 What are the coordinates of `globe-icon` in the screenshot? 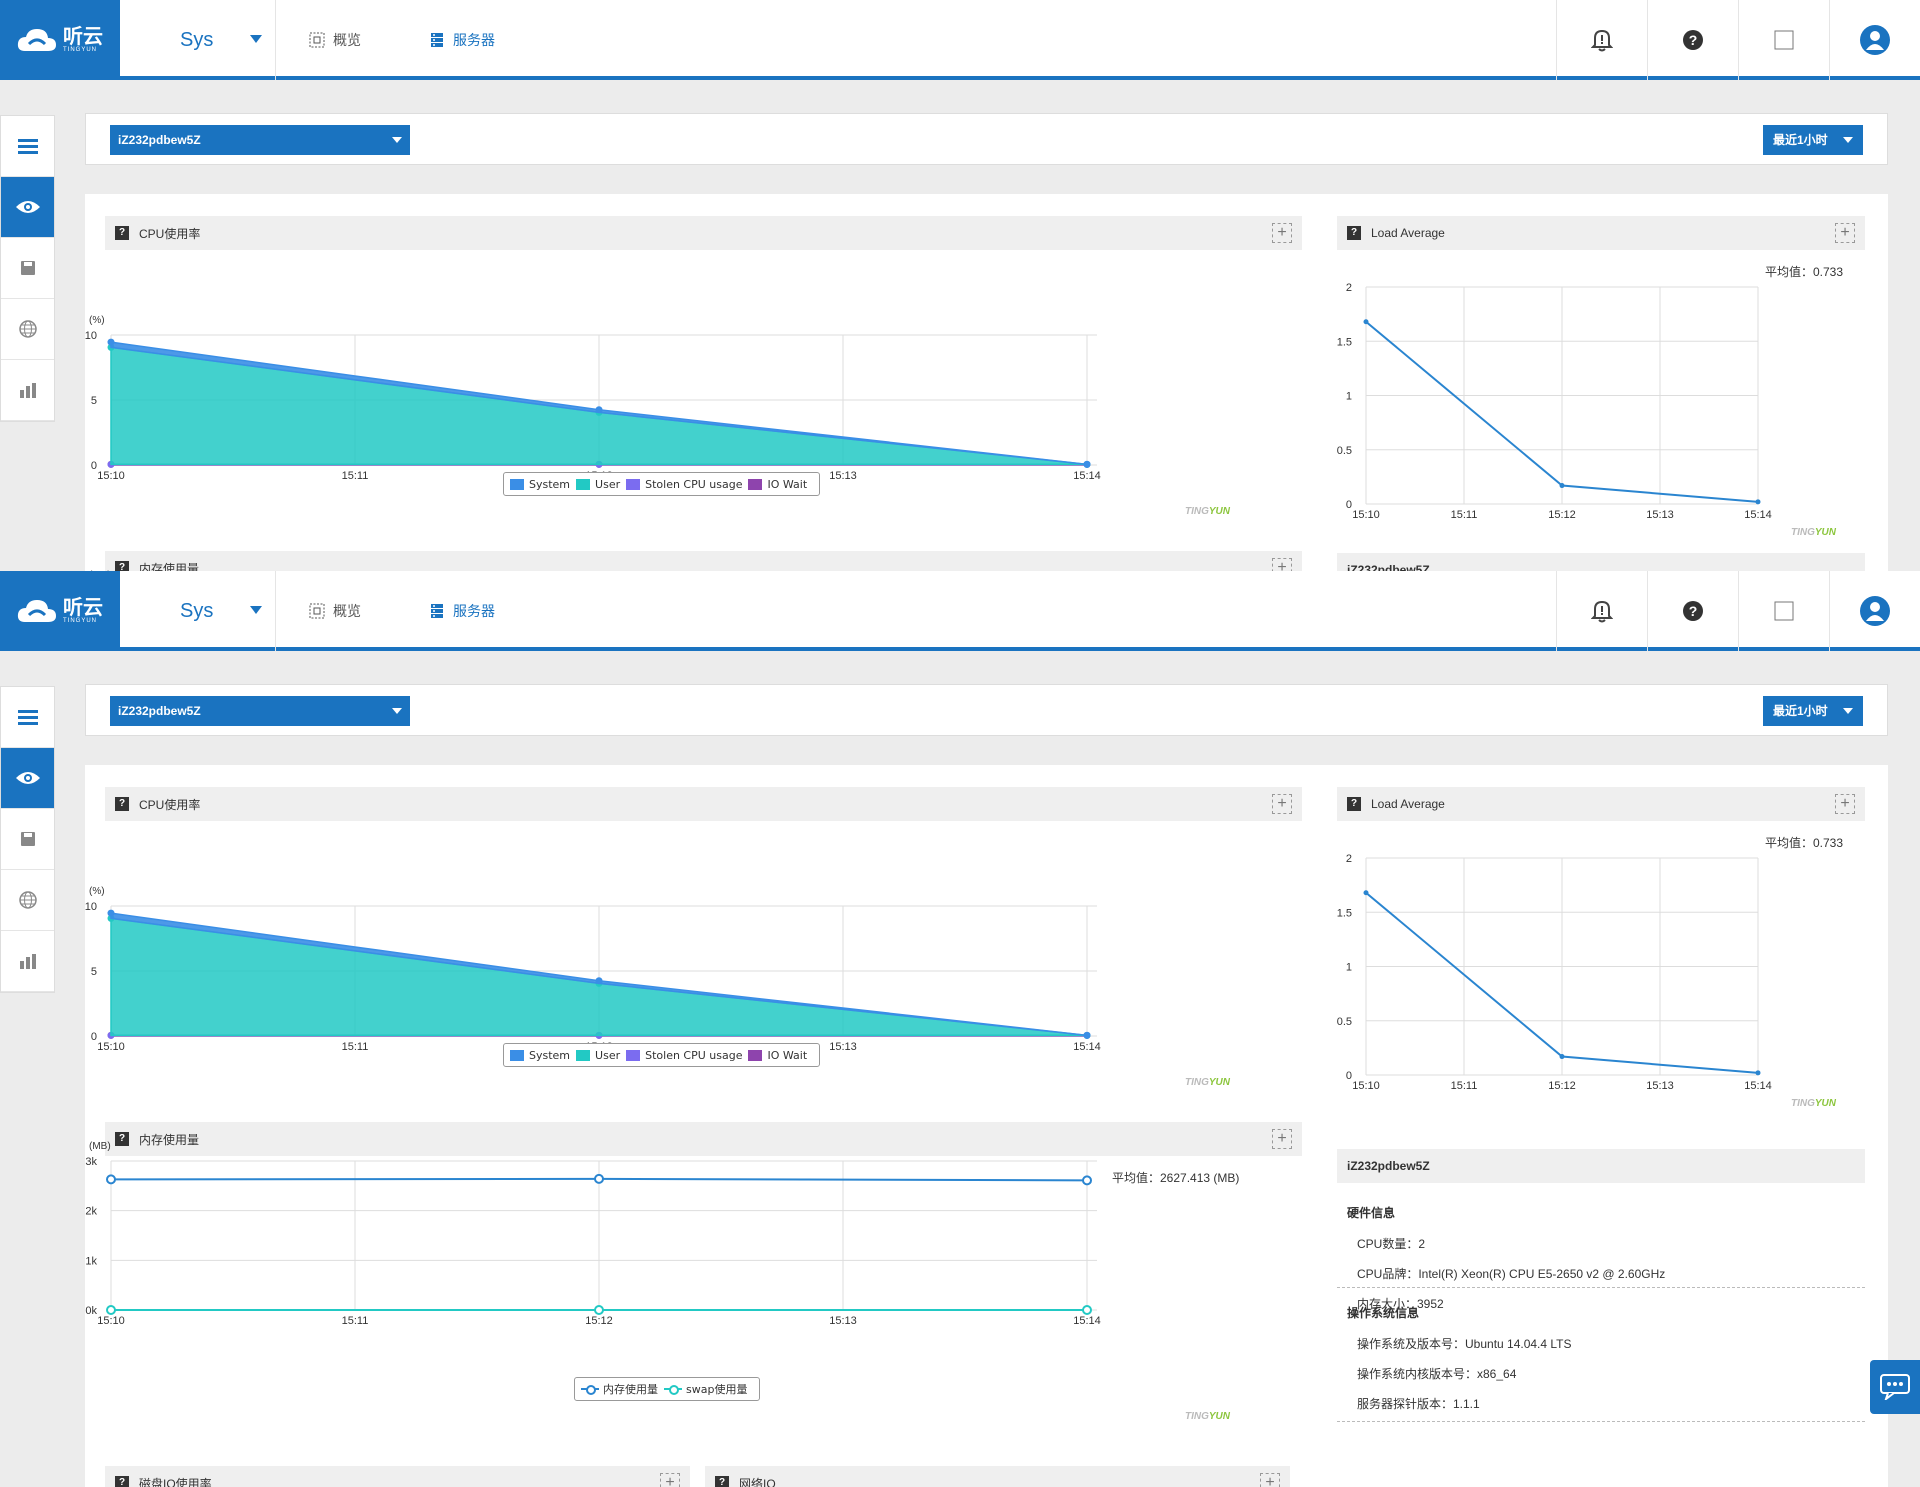 It's located at (27, 900).